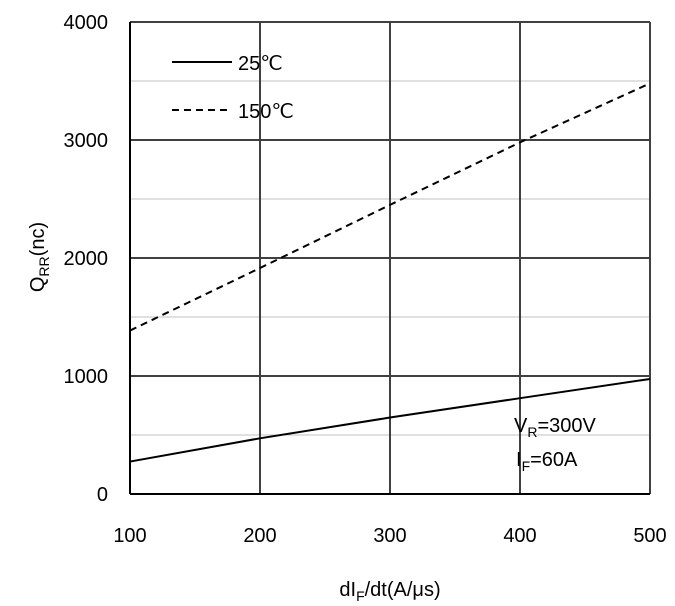 This screenshot has height=606, width=675. I want to click on annotation-vr: VR=300V, so click(555, 427).